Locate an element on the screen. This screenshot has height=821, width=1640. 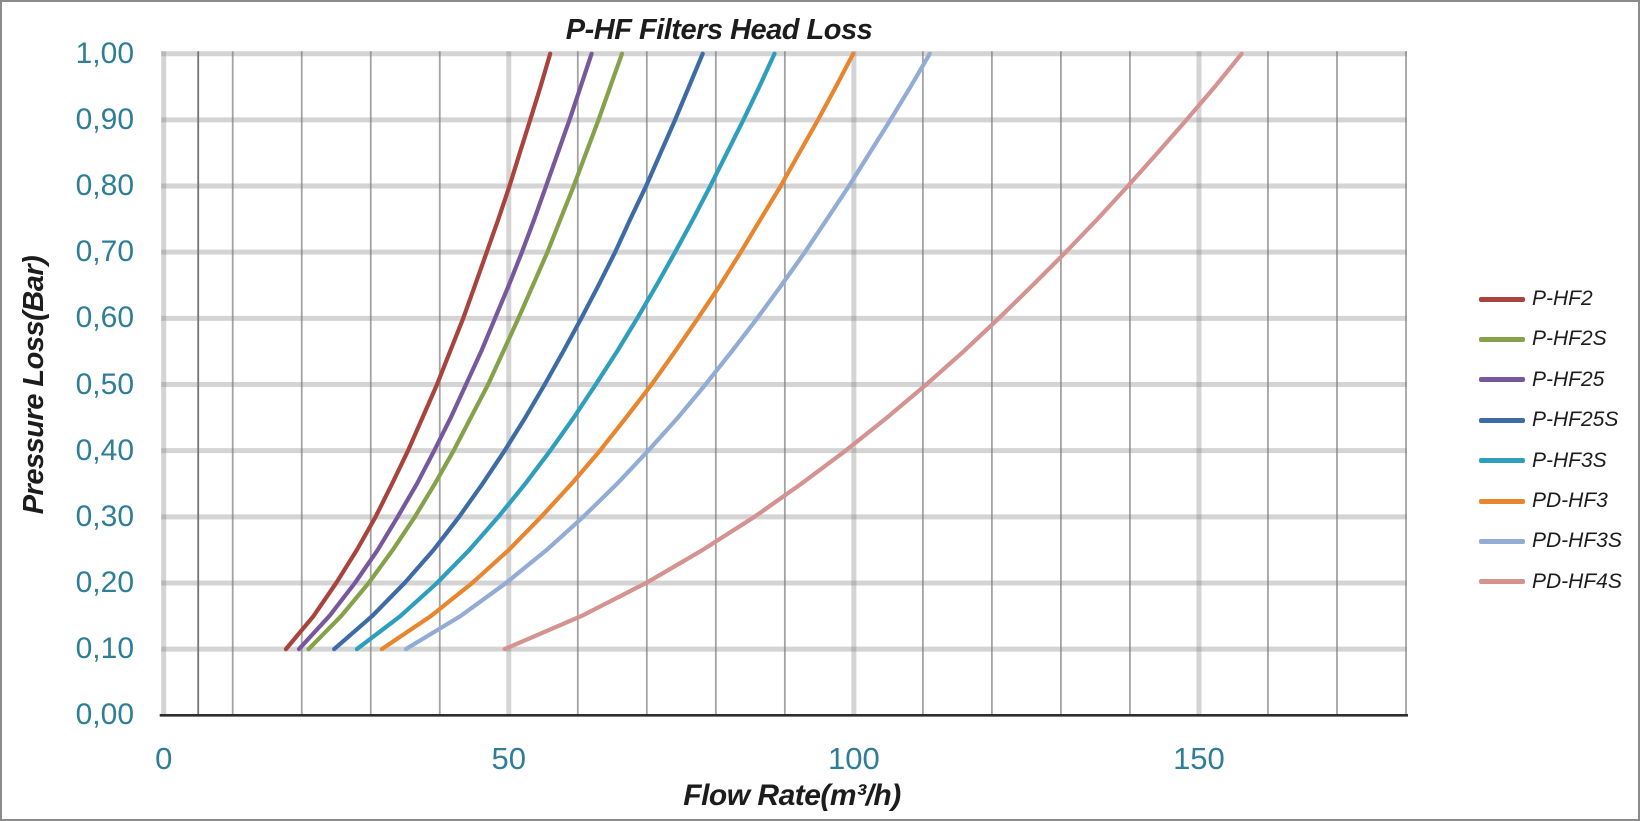
x-axis-title: Flow Rate(m³/h) is located at coordinates (792, 795).